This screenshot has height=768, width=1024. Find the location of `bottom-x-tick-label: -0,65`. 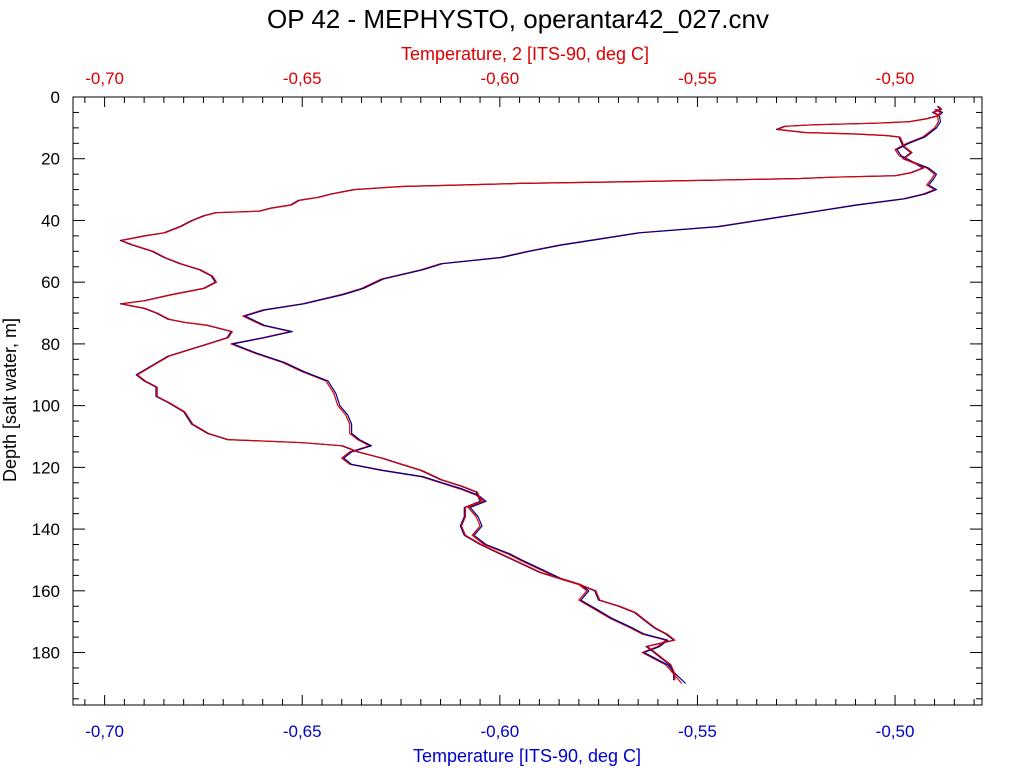

bottom-x-tick-label: -0,65 is located at coordinates (302, 731).